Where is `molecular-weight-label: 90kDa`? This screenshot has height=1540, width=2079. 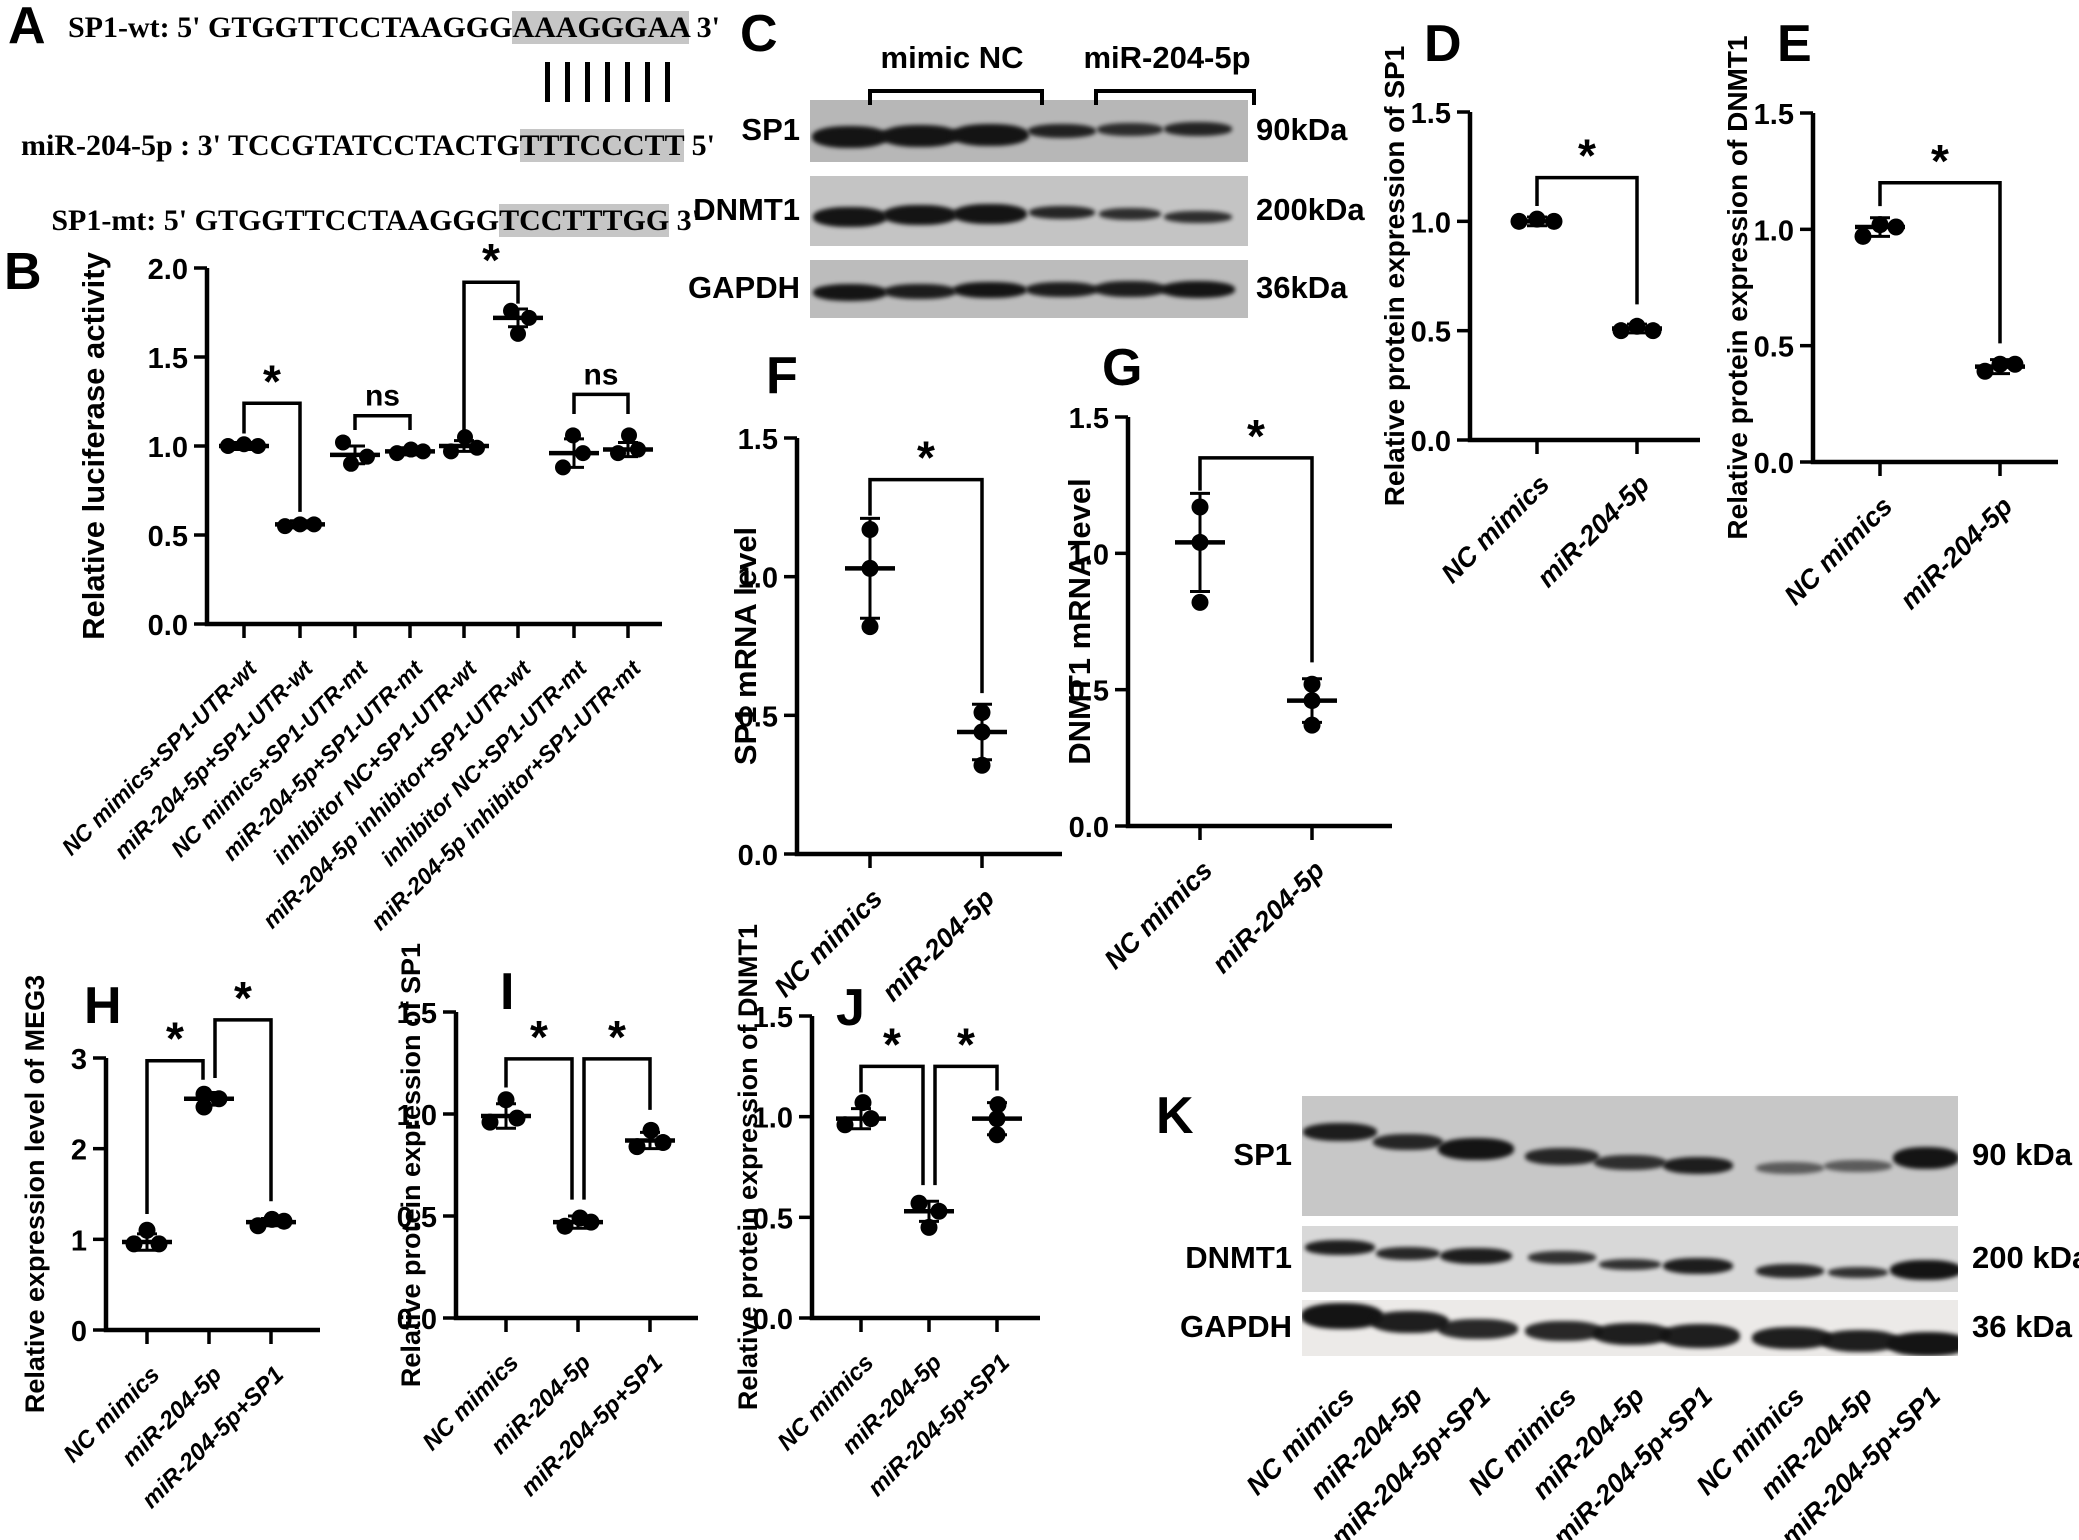
molecular-weight-label: 90kDa is located at coordinates (1302, 129).